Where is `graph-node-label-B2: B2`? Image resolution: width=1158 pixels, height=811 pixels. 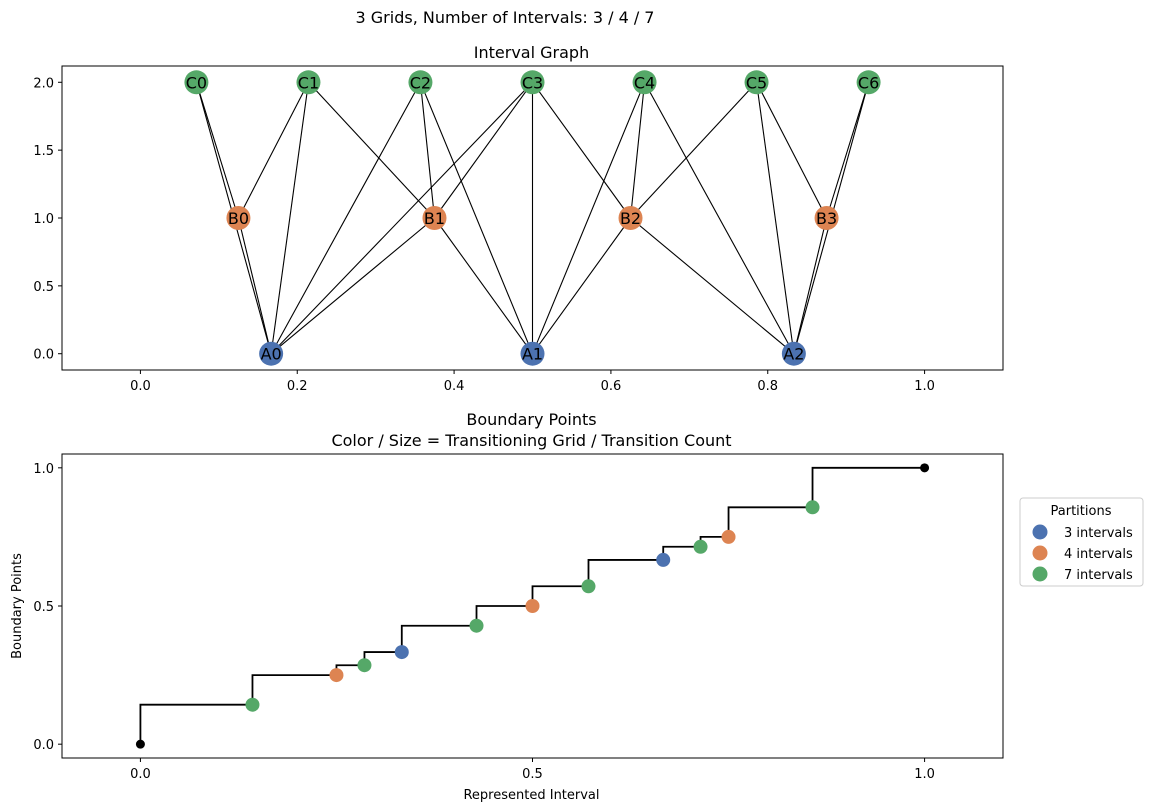
graph-node-label-B2: B2 is located at coordinates (630, 218).